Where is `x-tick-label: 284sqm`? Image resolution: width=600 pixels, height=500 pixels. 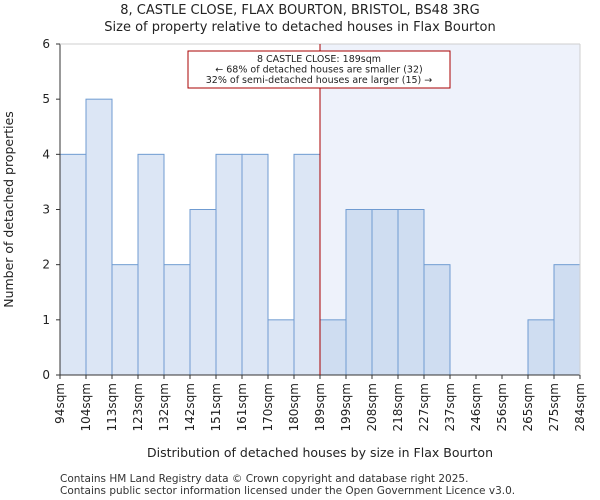
x-tick-label: 284sqm is located at coordinates (580, 407).